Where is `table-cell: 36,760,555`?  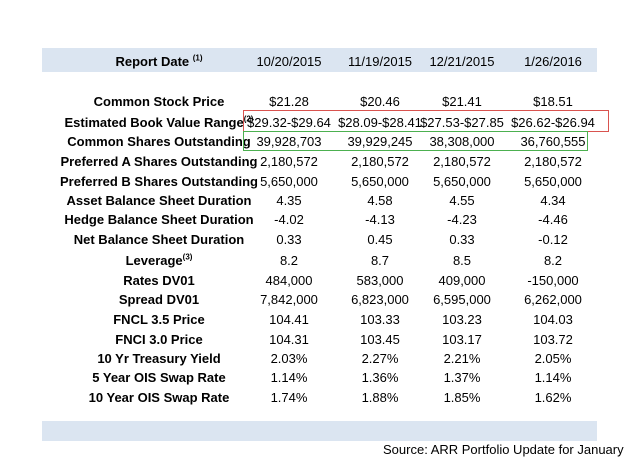
table-cell: 36,760,555 is located at coordinates (553, 141).